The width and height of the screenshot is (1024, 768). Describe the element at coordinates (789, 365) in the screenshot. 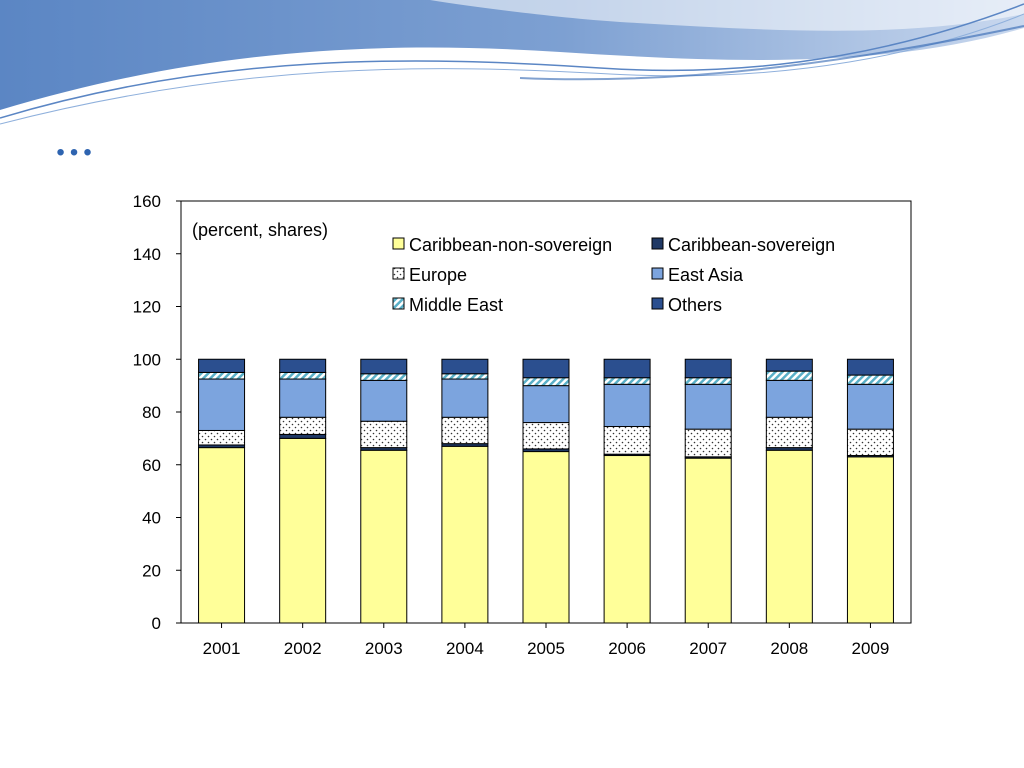

I see `bar-segment-2008-others` at that location.